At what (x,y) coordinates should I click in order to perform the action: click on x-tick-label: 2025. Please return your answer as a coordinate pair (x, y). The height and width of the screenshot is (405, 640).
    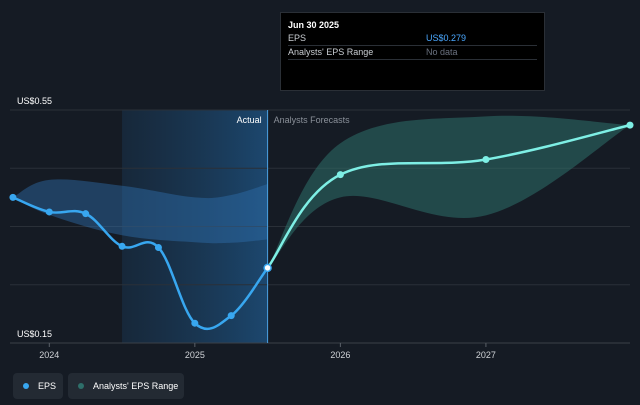
    Looking at the image, I should click on (195, 355).